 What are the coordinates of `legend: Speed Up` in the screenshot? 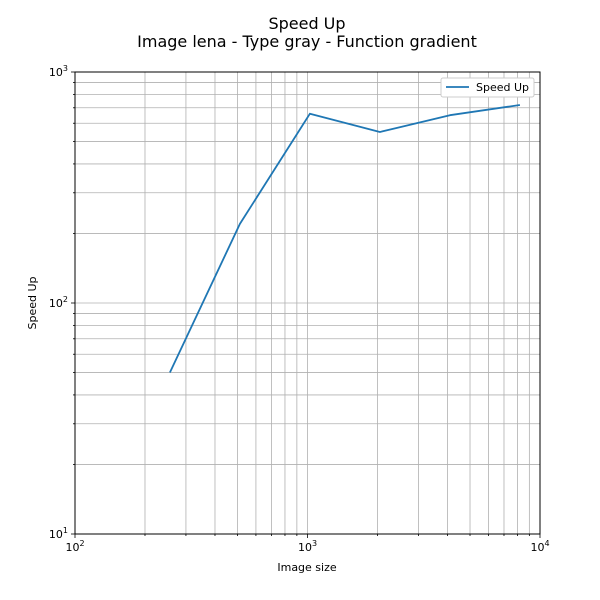 It's located at (487, 87).